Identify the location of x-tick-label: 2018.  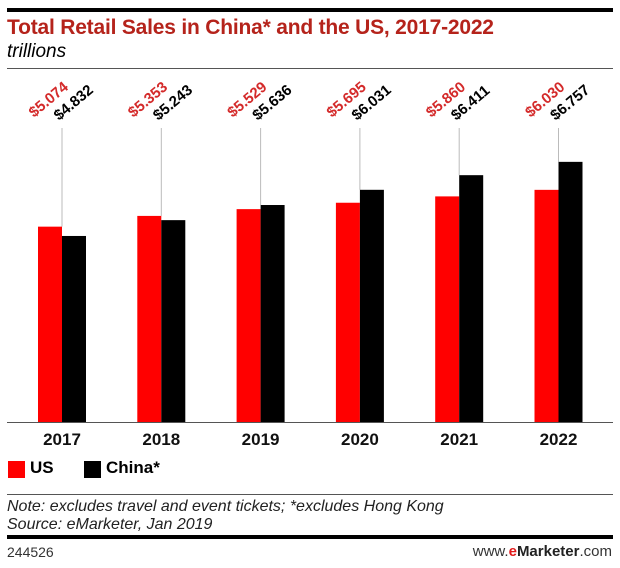
(161, 439).